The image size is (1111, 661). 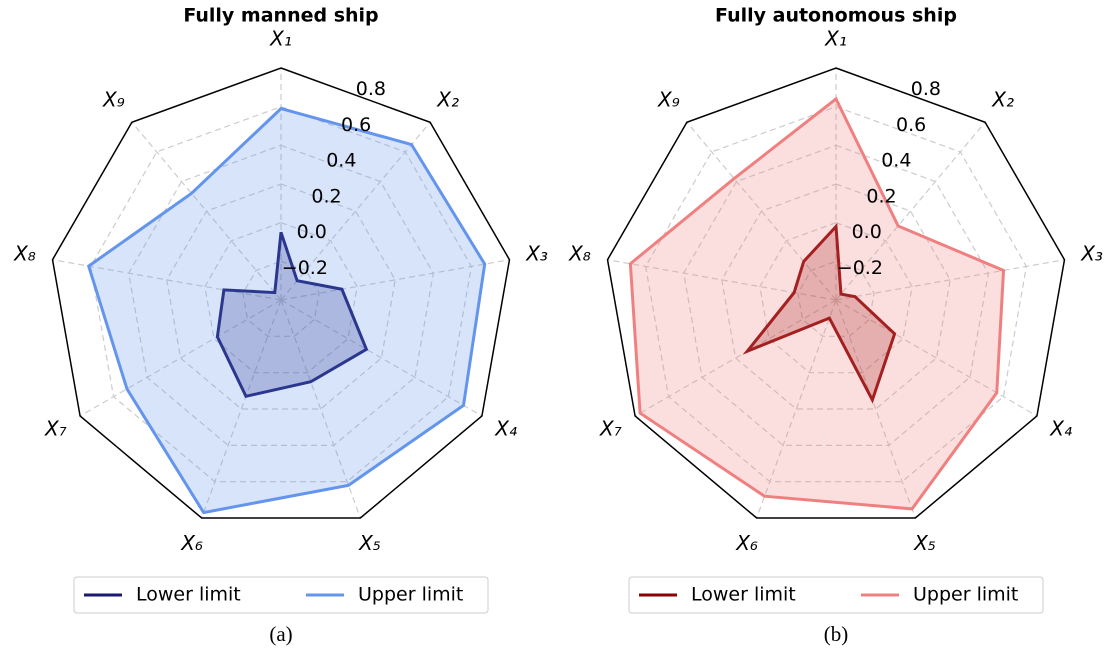 I want to click on chart-title: Fully manned ship, so click(x=280, y=16).